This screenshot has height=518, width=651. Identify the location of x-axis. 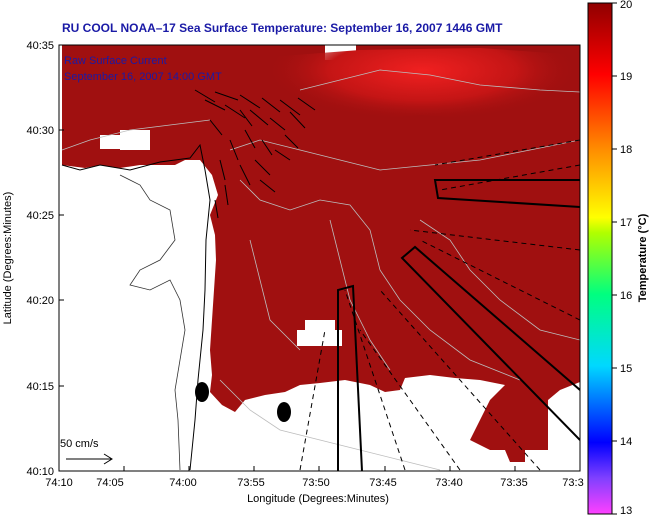
(287, 468).